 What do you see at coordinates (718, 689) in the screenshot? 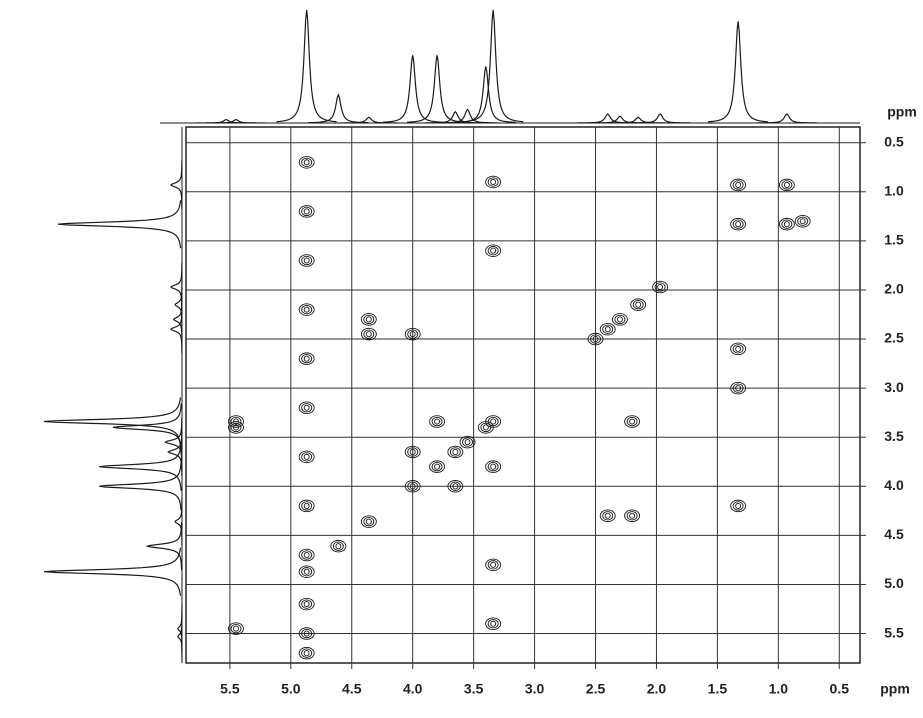
I see `x-tick-label: 1.5` at bounding box center [718, 689].